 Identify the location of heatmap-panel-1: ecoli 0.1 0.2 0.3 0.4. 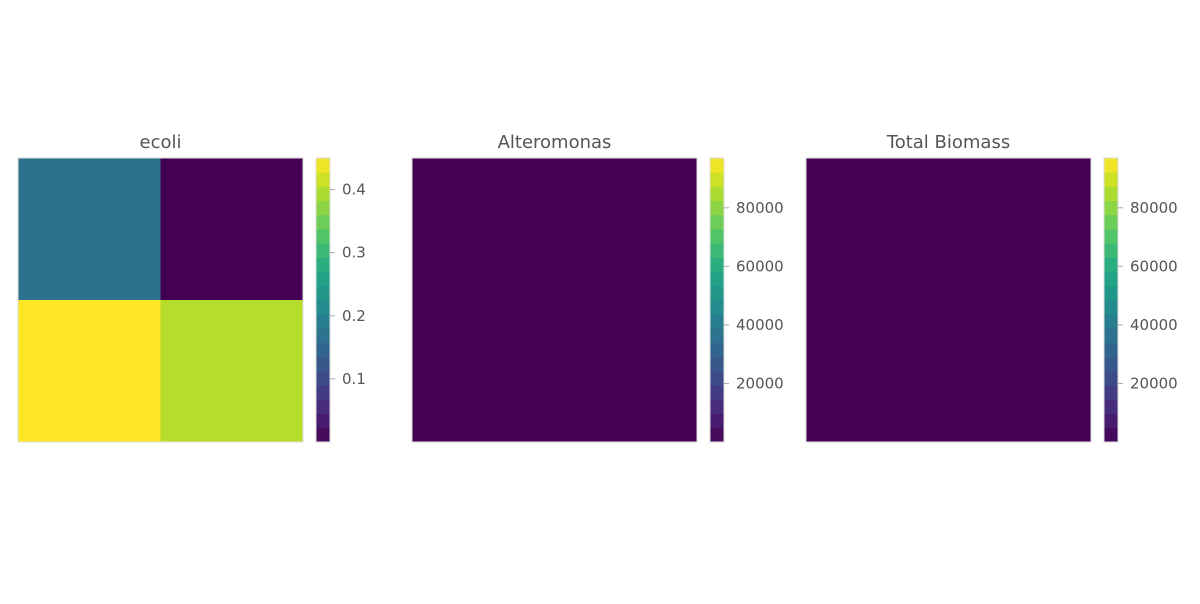
(191, 287).